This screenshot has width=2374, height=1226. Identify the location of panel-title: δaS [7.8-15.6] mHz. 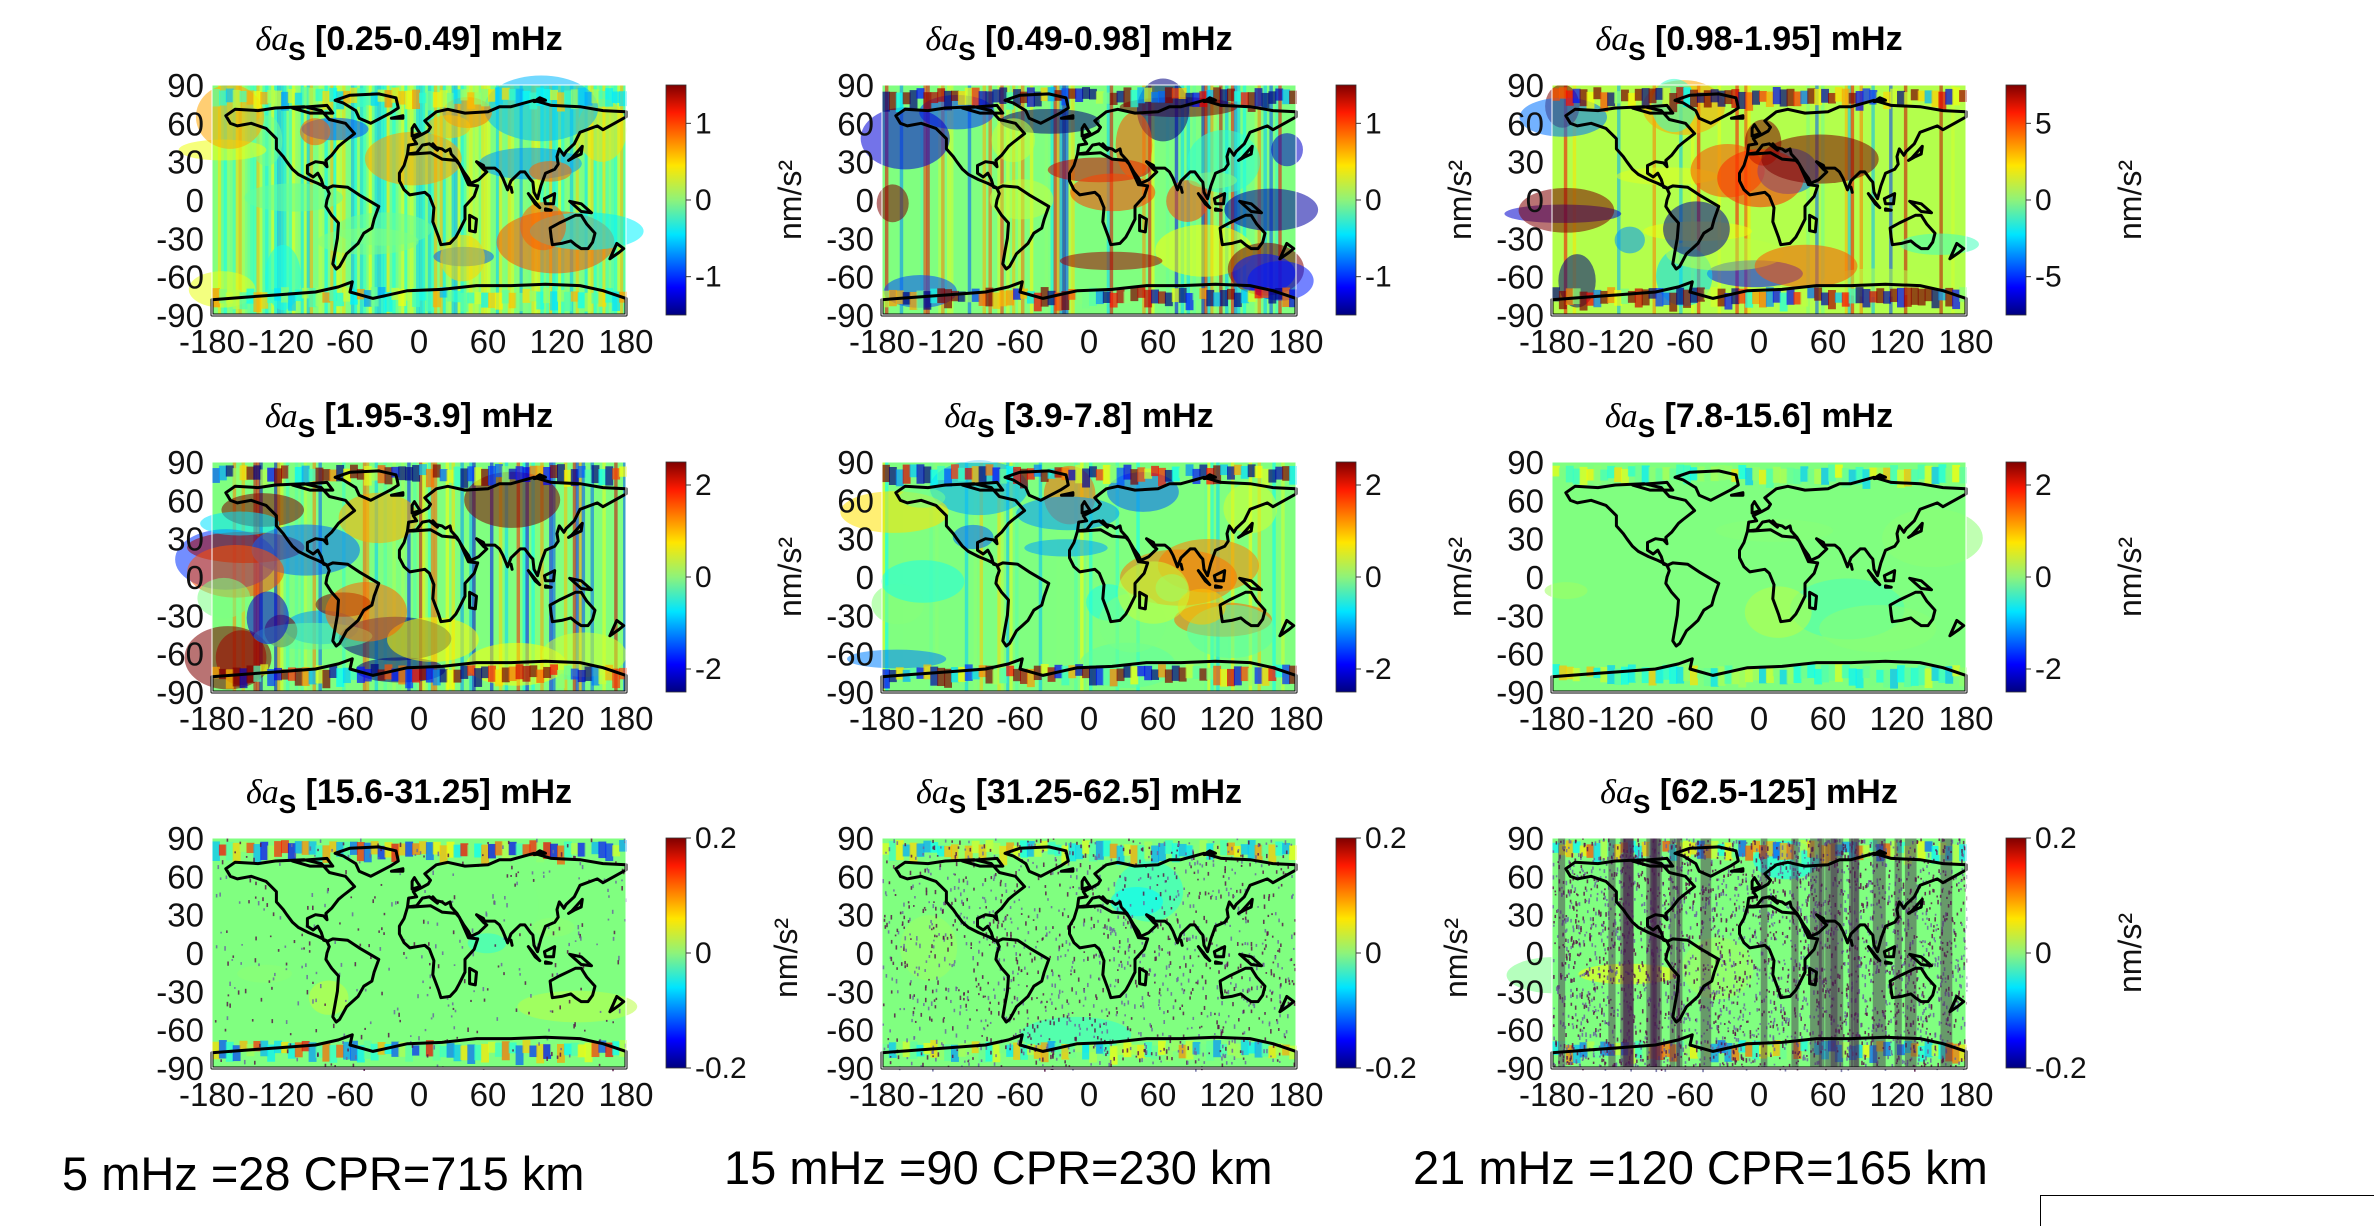
(1749, 420).